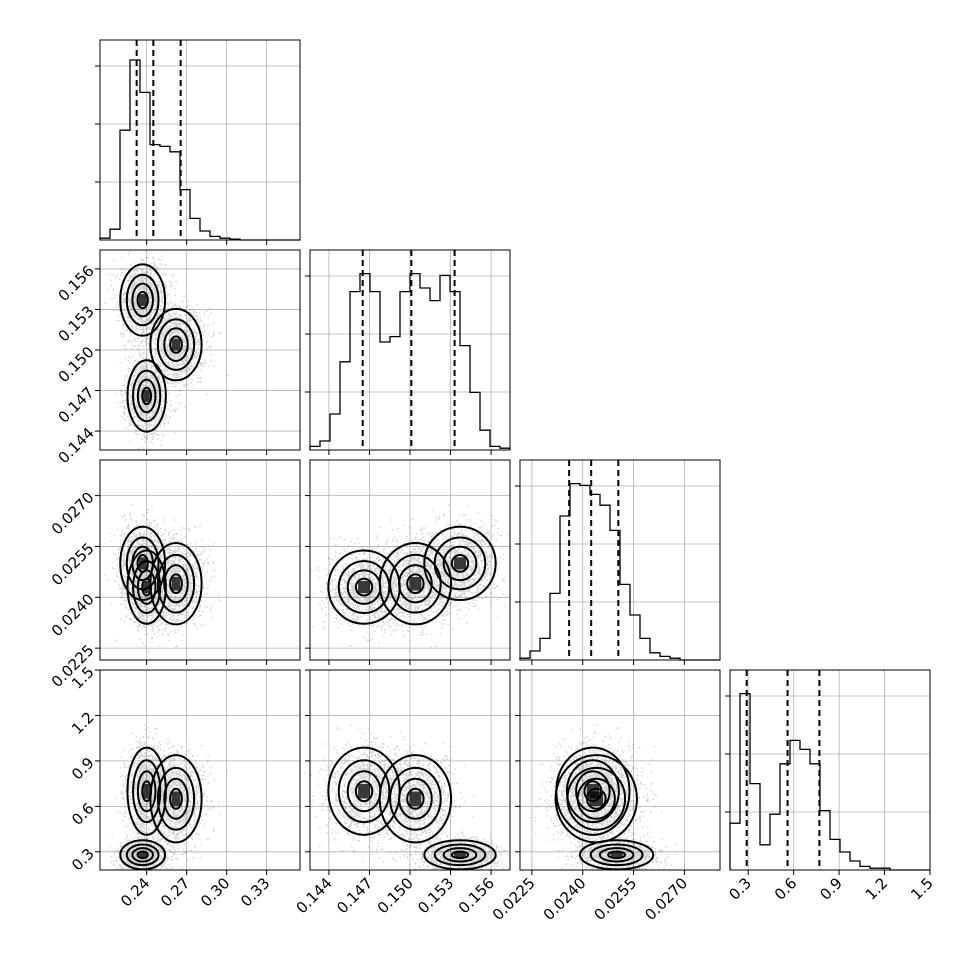 The image size is (970, 970). What do you see at coordinates (395, 895) in the screenshot?
I see `x-tick-label: 0.150` at bounding box center [395, 895].